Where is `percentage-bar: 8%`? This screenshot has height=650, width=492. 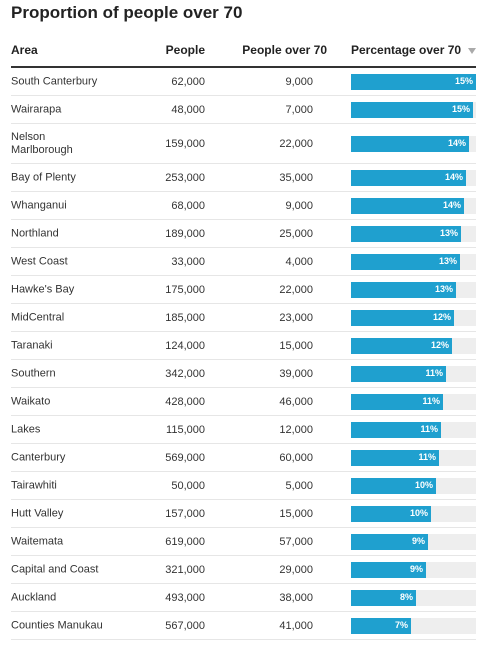 percentage-bar: 8% is located at coordinates (383, 597).